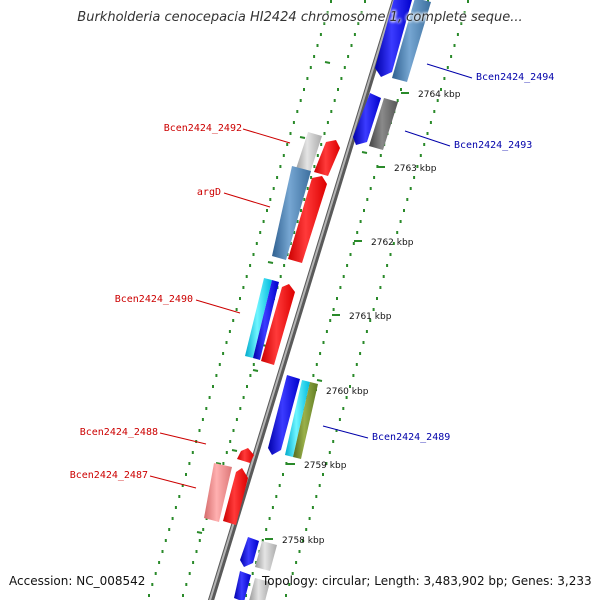 This screenshot has height=600, width=600. I want to click on gene-arrow-bottom-2-b, so click(259, 589).